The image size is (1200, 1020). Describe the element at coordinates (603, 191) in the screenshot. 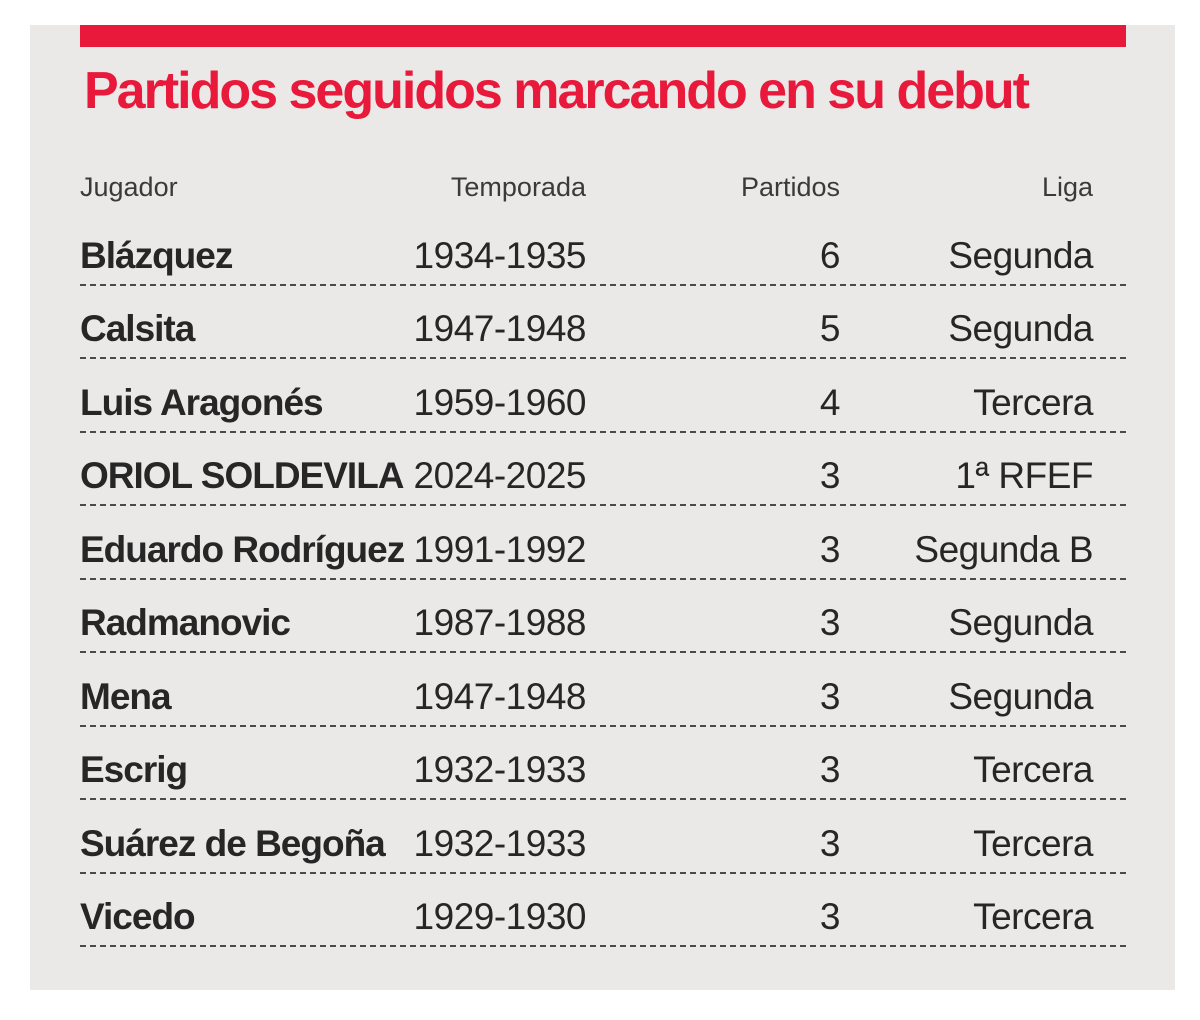

I see `table-header: Jugador Temporada Partidos Liga` at that location.